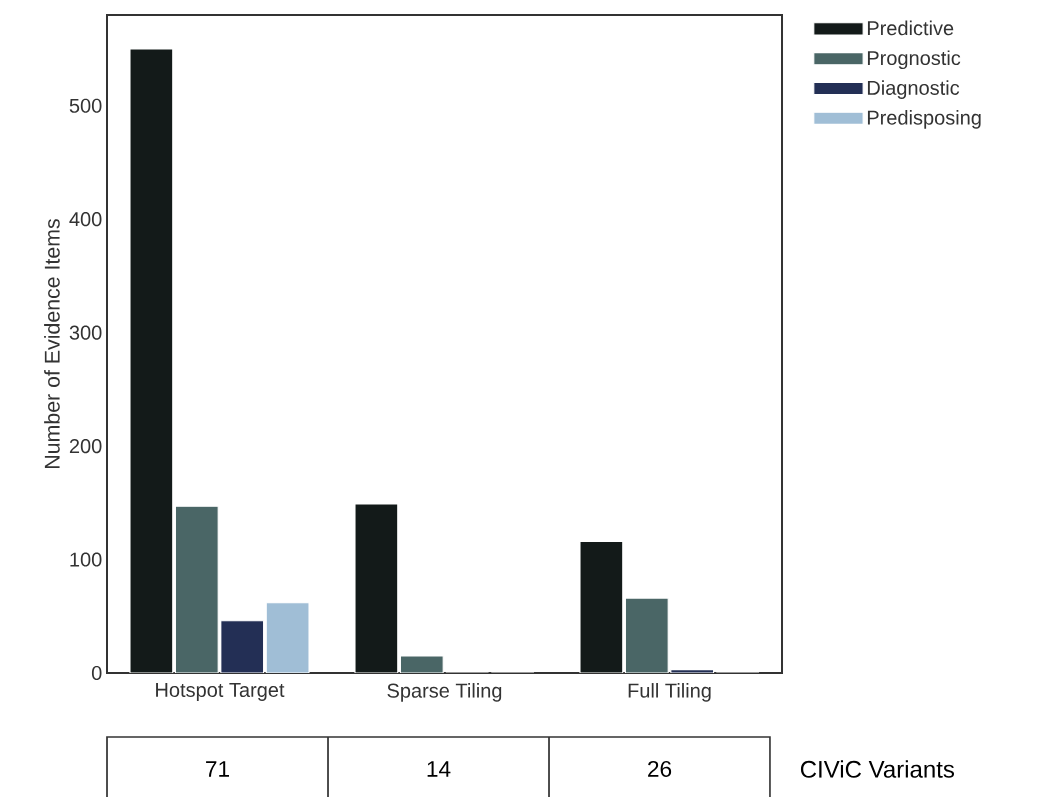 Image resolution: width=1059 pixels, height=798 pixels. Describe the element at coordinates (444, 692) in the screenshot. I see `x-tick-label: Sparse Tiling` at that location.